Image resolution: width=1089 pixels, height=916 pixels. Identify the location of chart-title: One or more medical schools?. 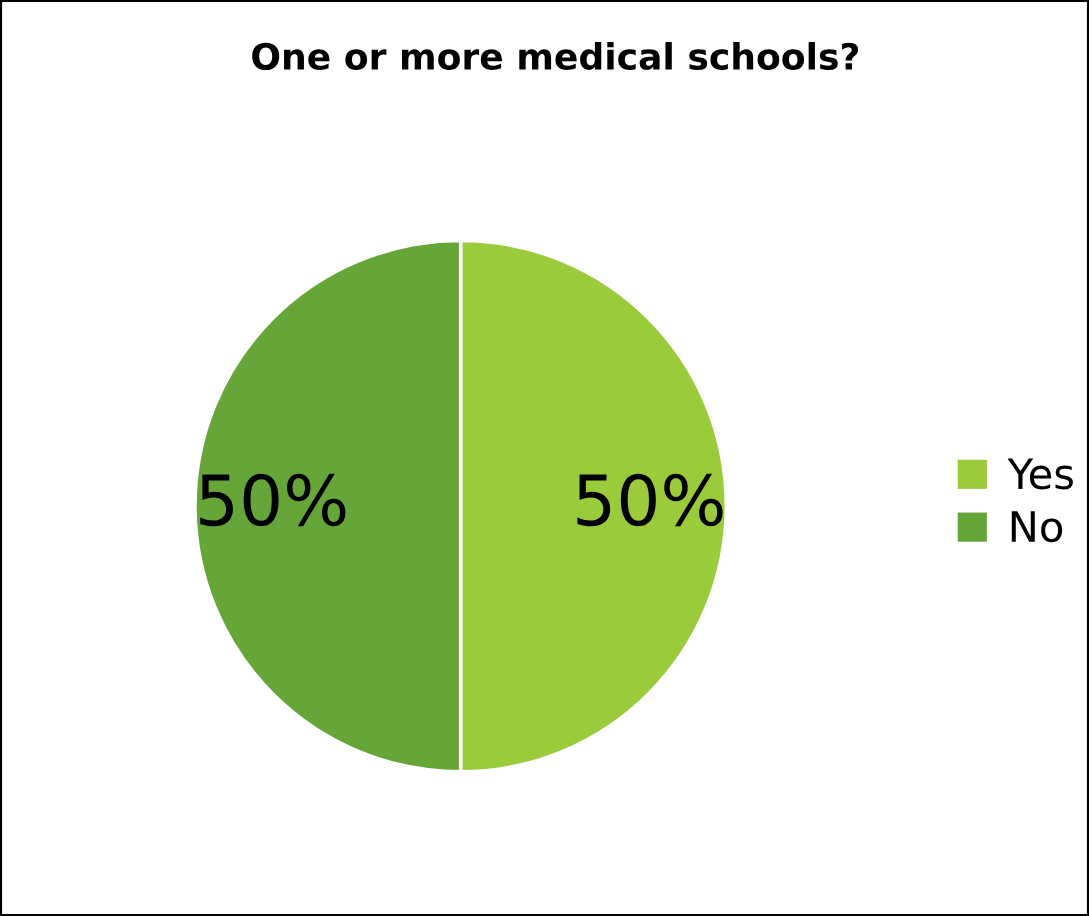
(555, 56).